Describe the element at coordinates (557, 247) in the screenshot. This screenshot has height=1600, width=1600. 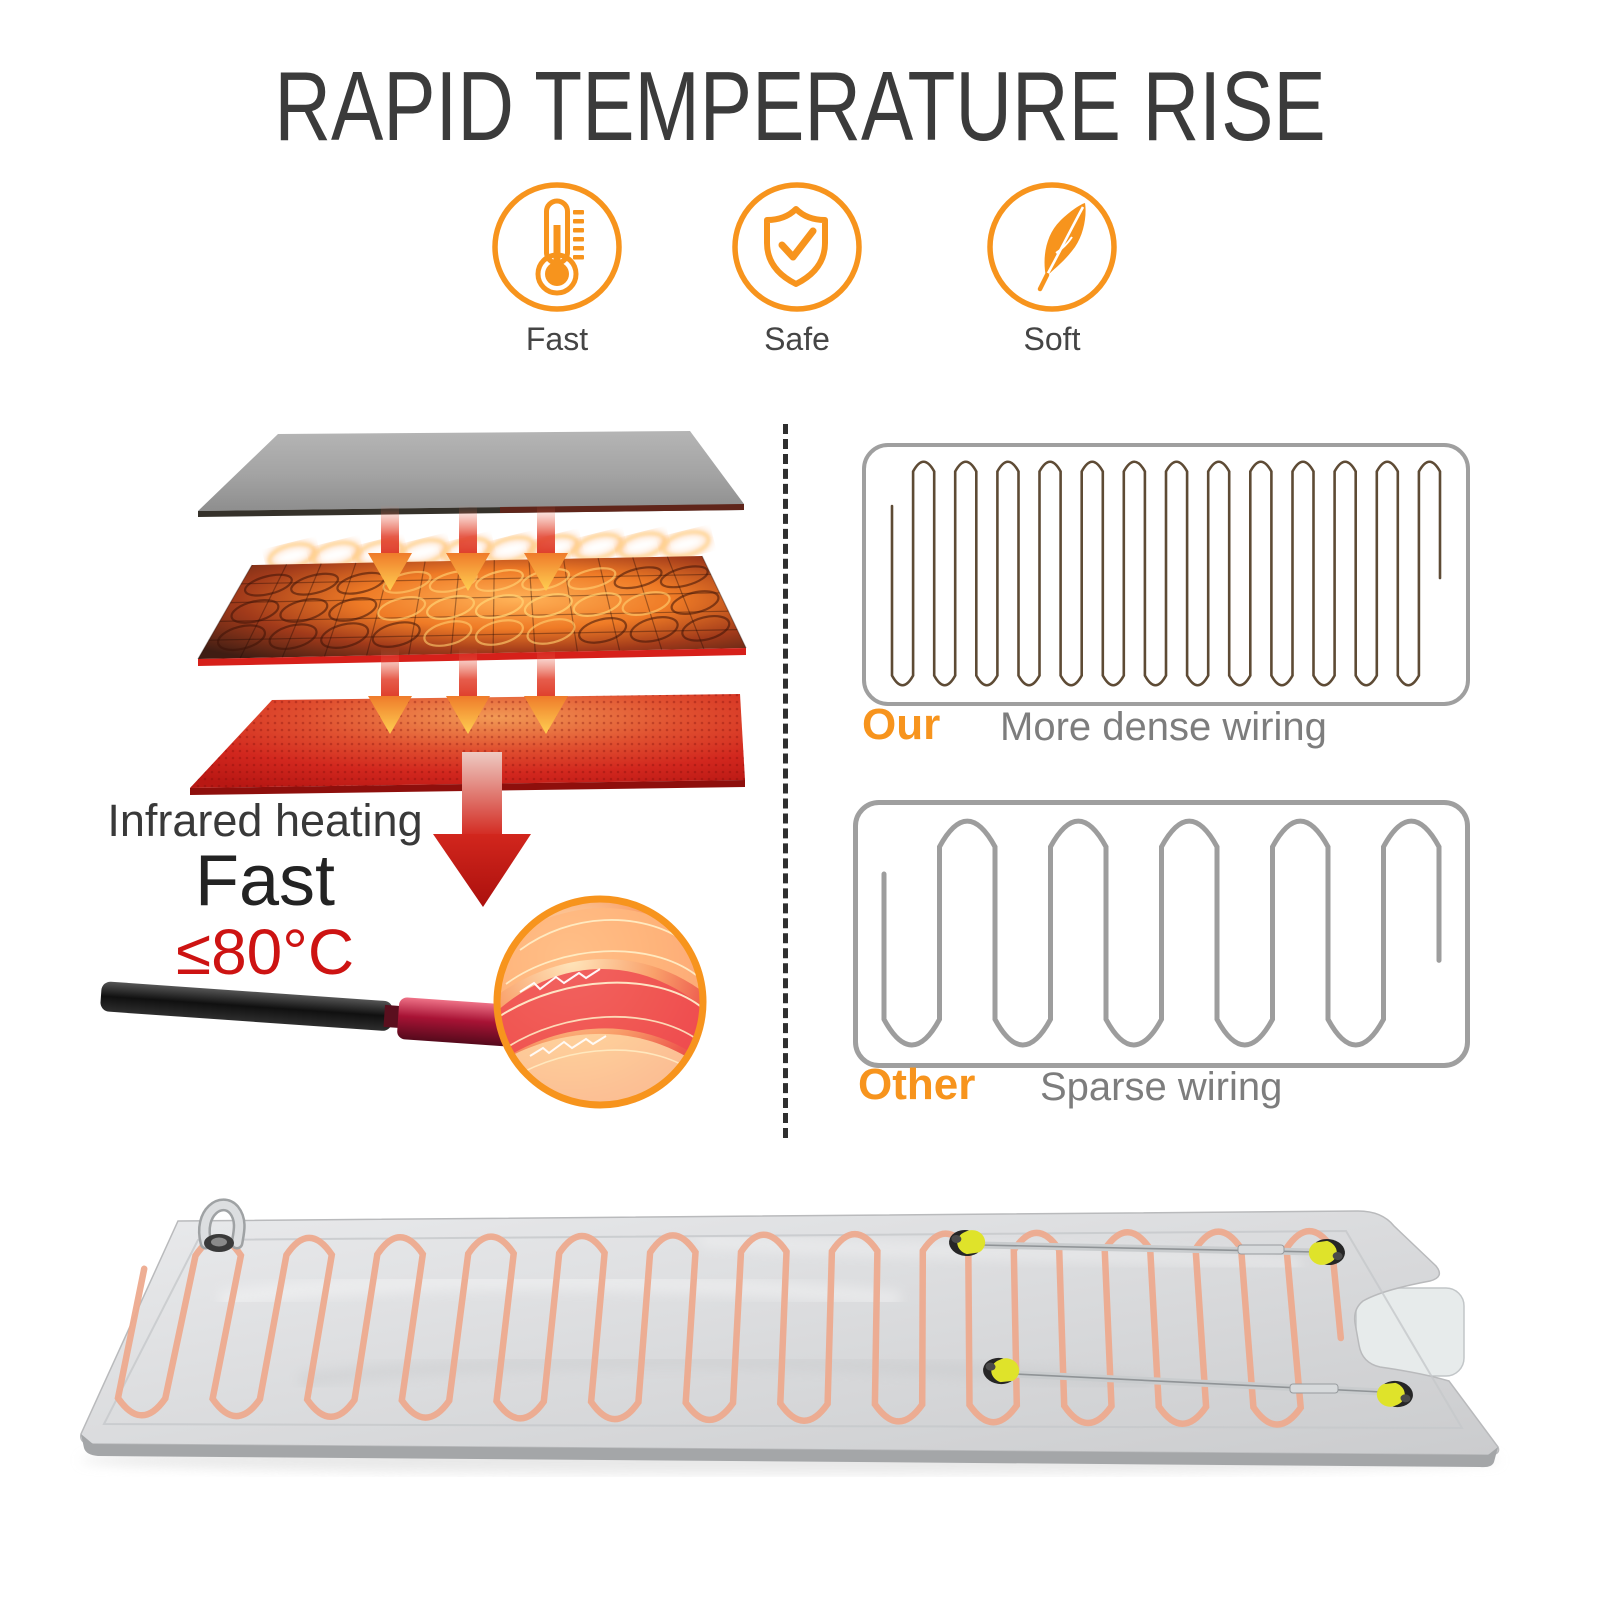
I see `thermometer-icon` at that location.